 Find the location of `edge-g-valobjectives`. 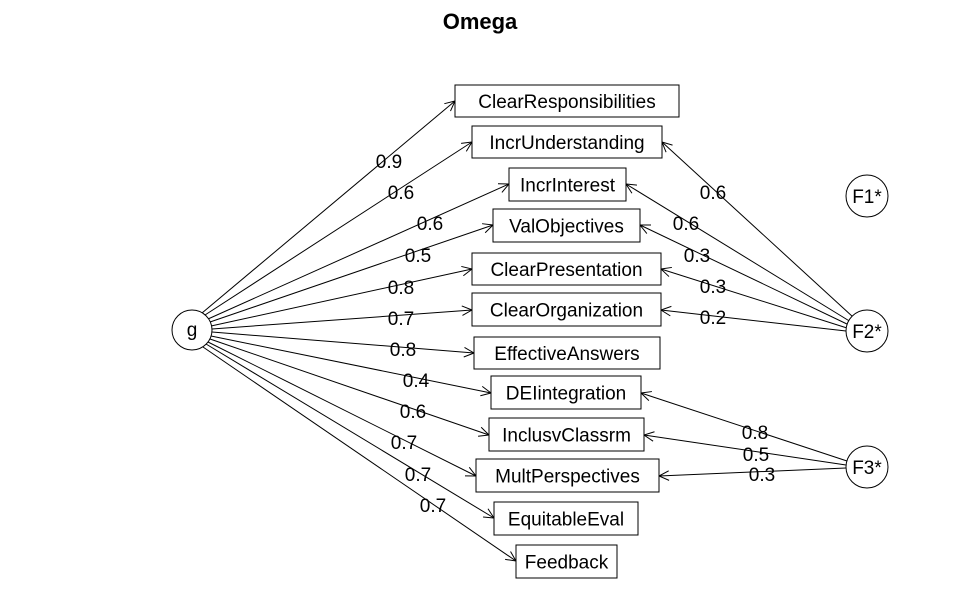

edge-g-valobjectives is located at coordinates (351, 273).